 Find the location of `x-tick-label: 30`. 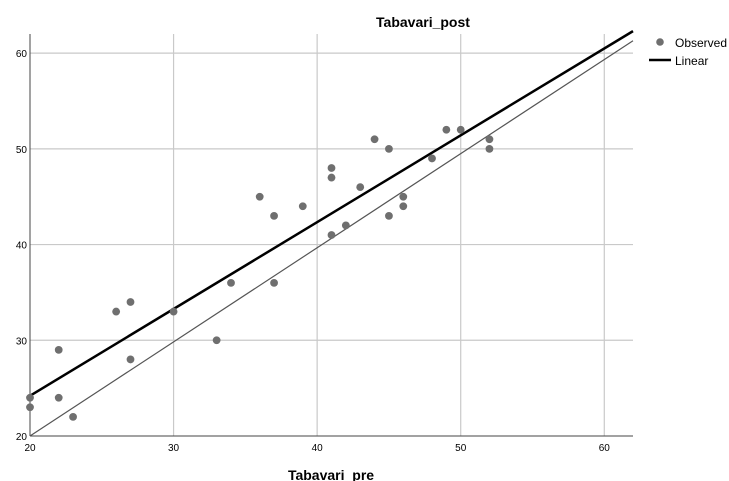

x-tick-label: 30 is located at coordinates (174, 448).